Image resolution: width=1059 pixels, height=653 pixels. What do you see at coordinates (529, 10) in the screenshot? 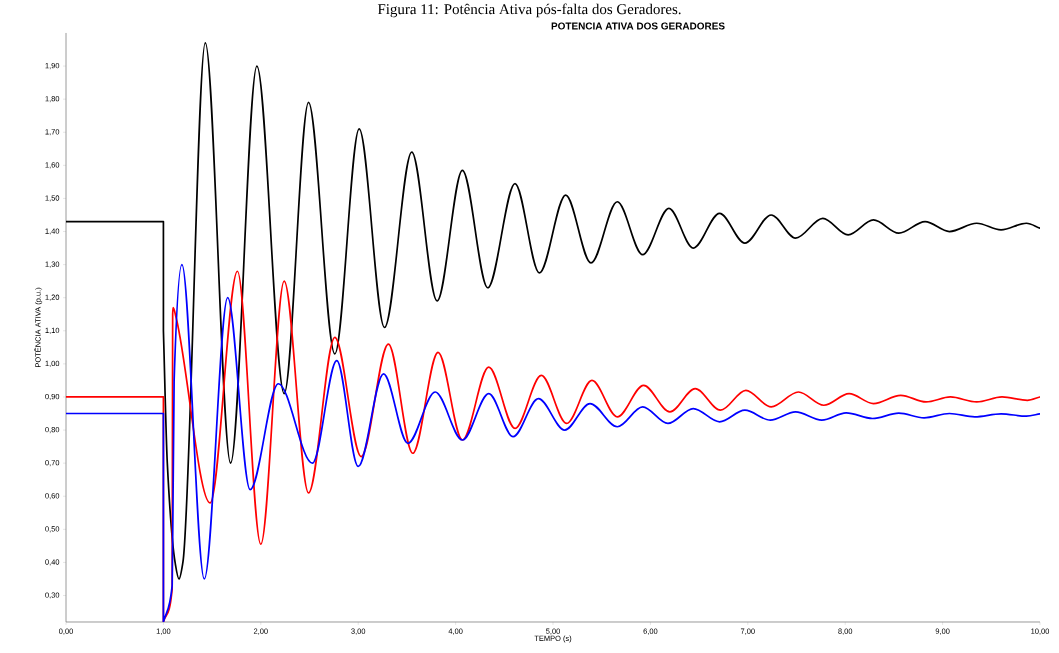
I see `text: Figura 11: Potência Ativa pós-falta dos Geradores.` at bounding box center [529, 10].